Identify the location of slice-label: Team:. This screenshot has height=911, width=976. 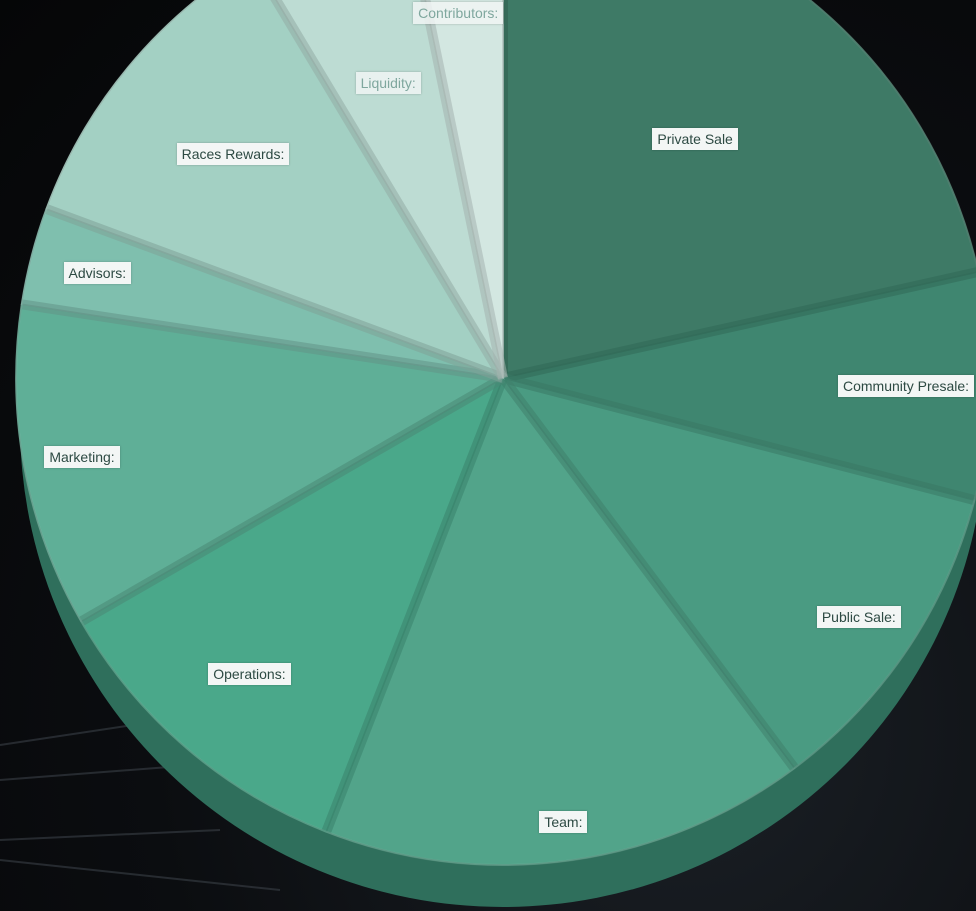
(563, 821).